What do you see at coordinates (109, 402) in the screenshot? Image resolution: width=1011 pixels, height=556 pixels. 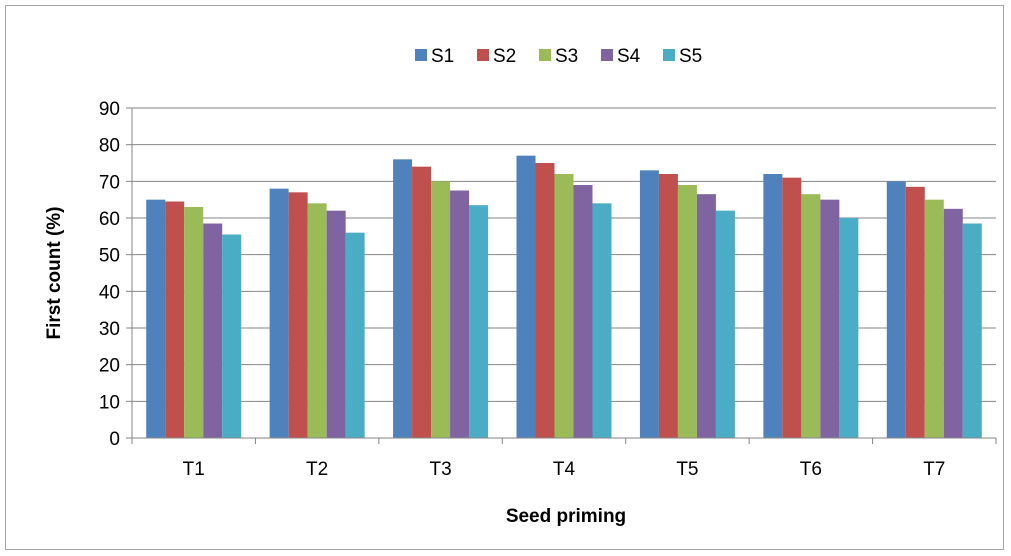 I see `y-tick-label: 10` at bounding box center [109, 402].